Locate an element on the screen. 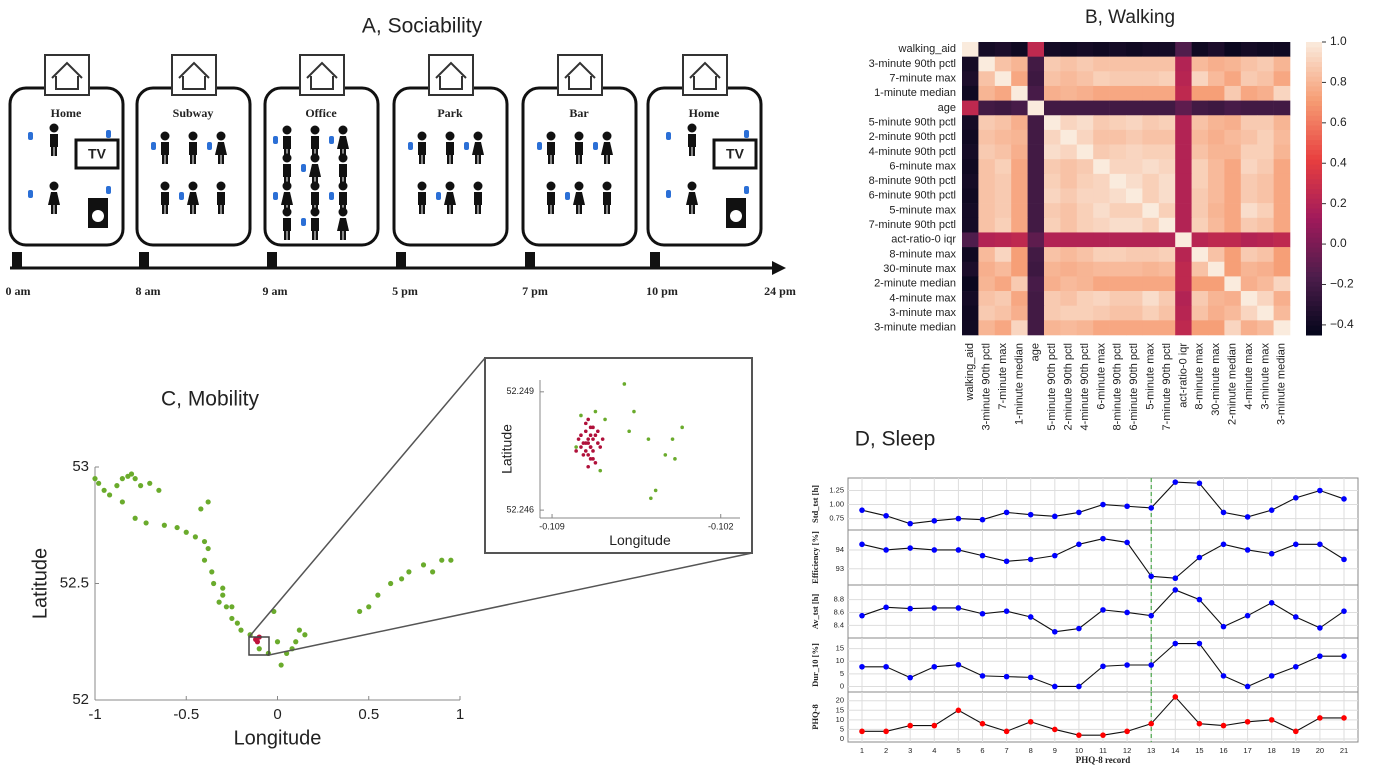  panel-title: D, Sleep is located at coordinates (895, 439).